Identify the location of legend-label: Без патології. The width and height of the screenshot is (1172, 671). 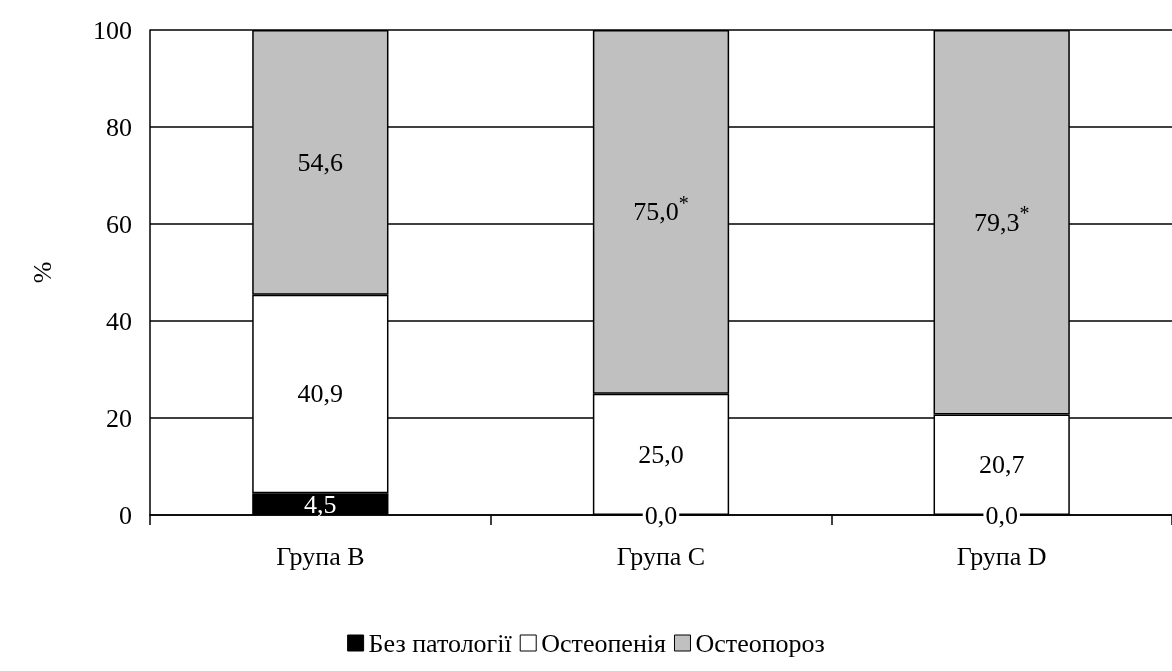
(440, 643).